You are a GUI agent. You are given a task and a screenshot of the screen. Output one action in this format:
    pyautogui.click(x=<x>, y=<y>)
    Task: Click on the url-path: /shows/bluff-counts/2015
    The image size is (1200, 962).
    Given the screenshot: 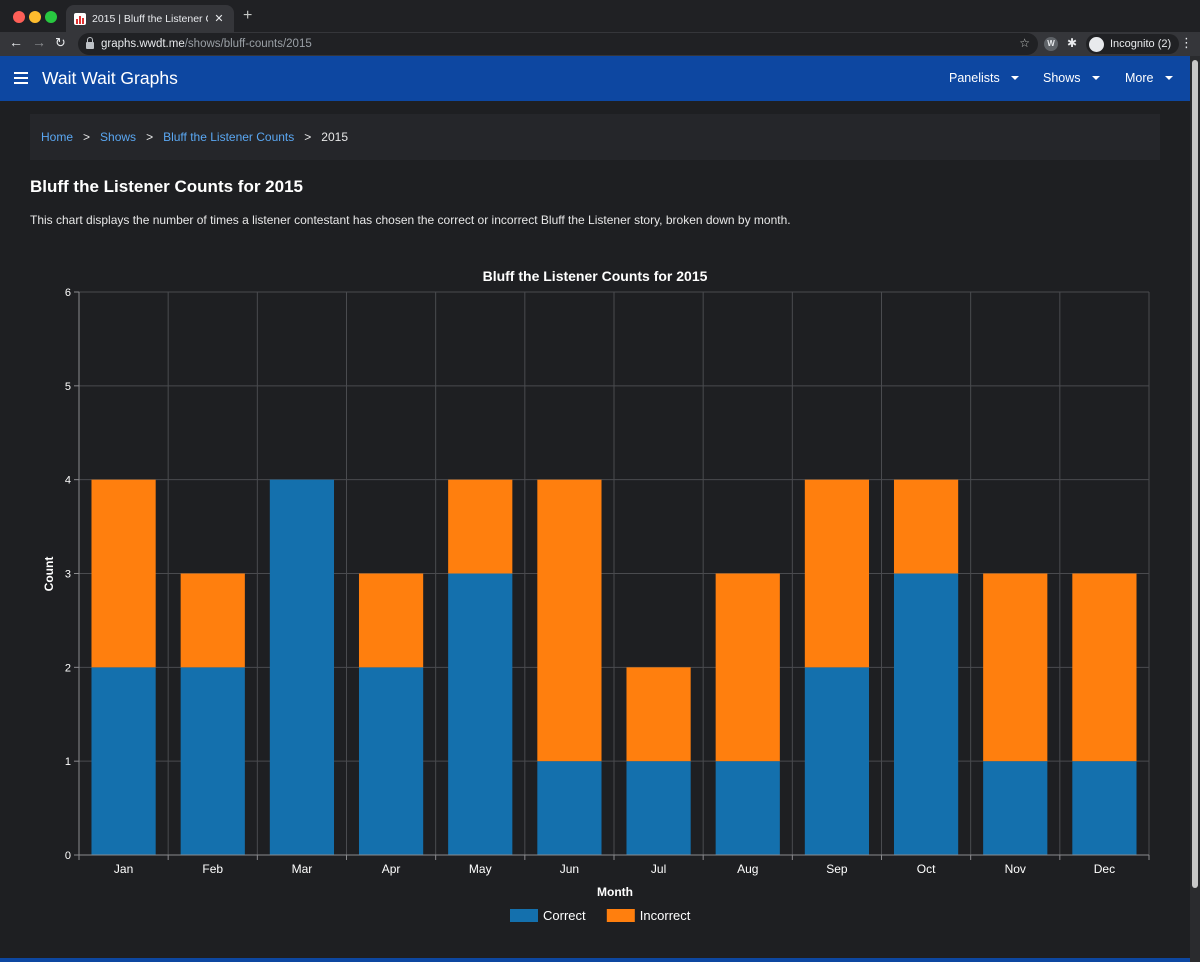 What is the action you would take?
    pyautogui.click(x=248, y=44)
    